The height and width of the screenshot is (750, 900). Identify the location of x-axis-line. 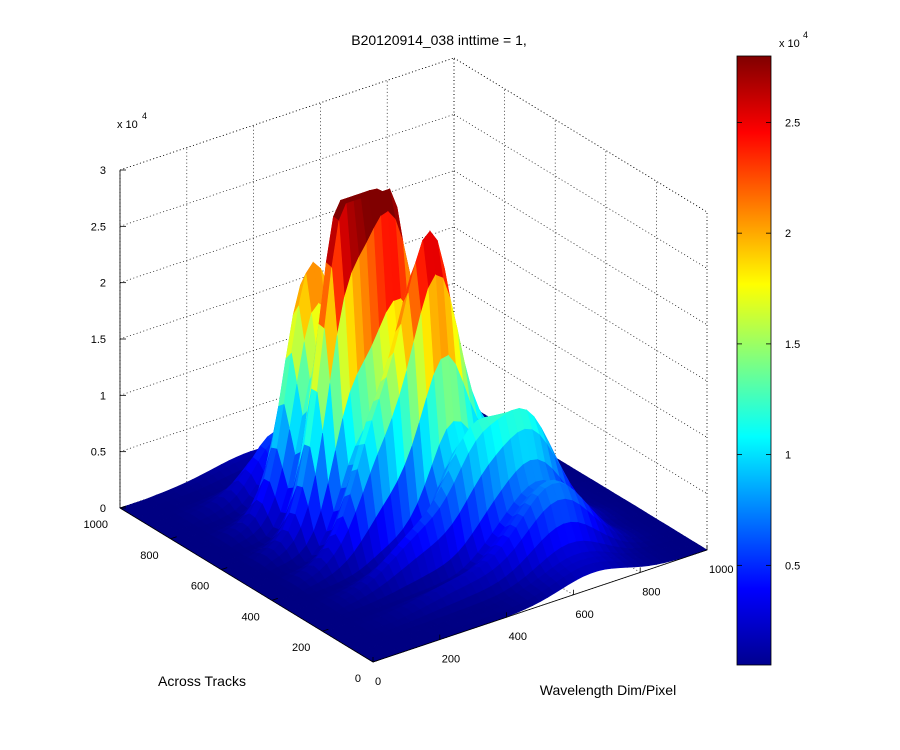
(540, 606).